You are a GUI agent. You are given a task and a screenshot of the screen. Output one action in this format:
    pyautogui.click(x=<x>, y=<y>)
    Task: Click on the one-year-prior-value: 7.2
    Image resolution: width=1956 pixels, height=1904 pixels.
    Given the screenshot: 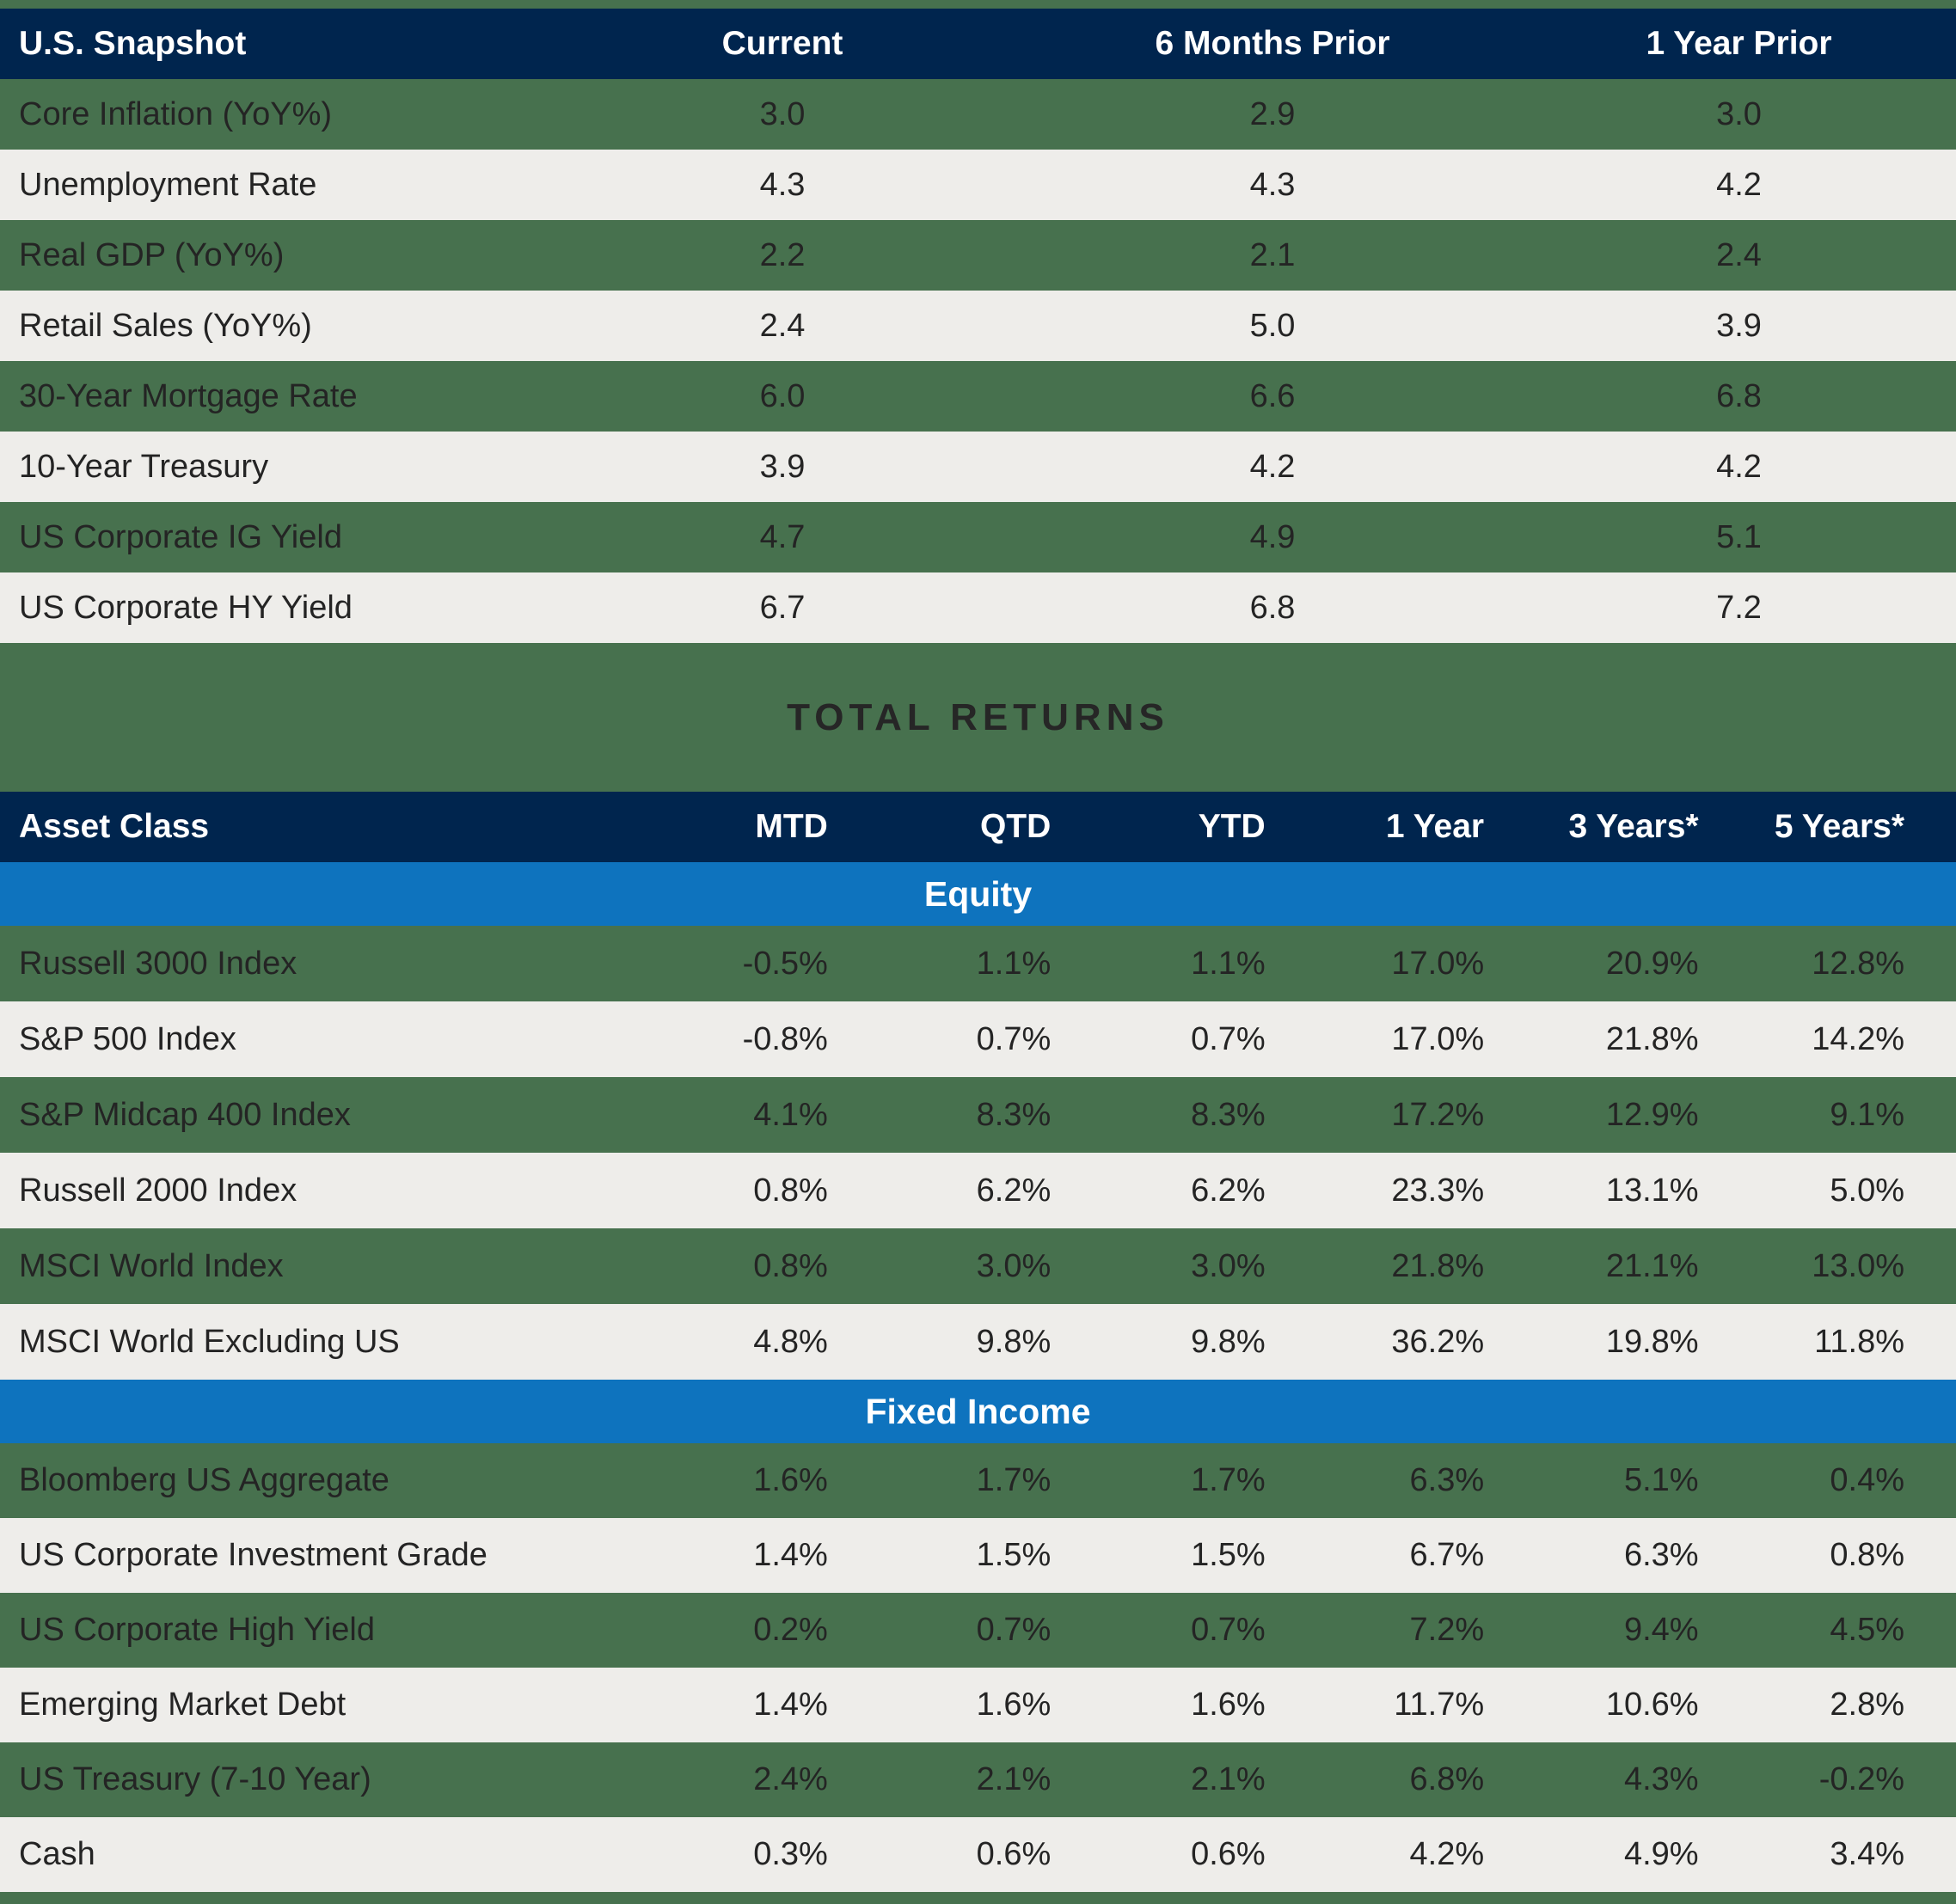 What is the action you would take?
    pyautogui.click(x=1739, y=608)
    